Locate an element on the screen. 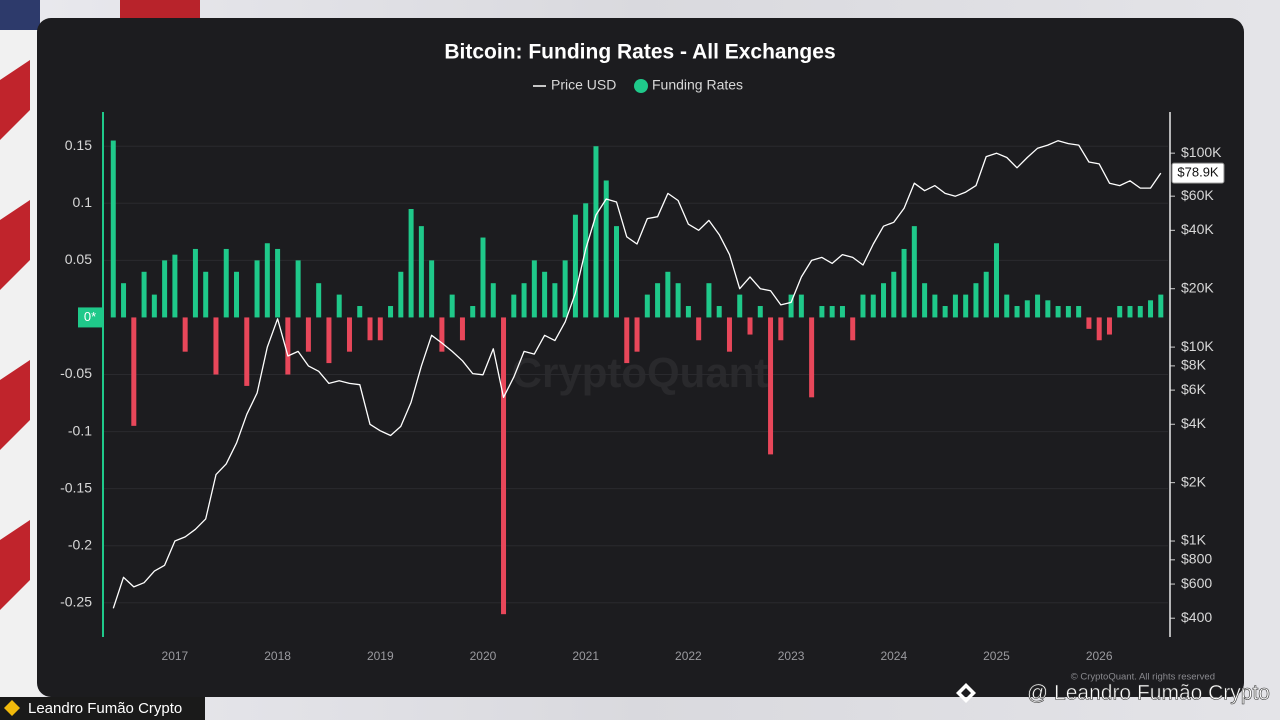 Image resolution: width=1280 pixels, height=720 pixels. x-tick-label: 2024 is located at coordinates (893, 656).